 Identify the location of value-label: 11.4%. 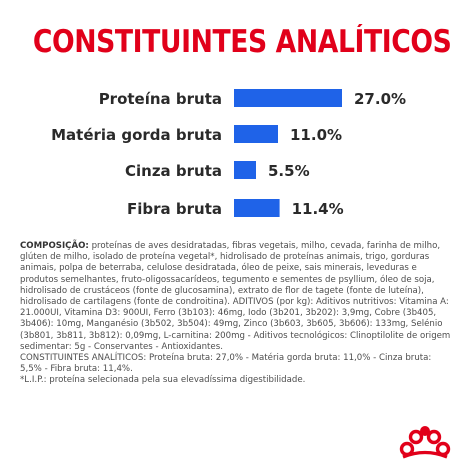
(318, 209).